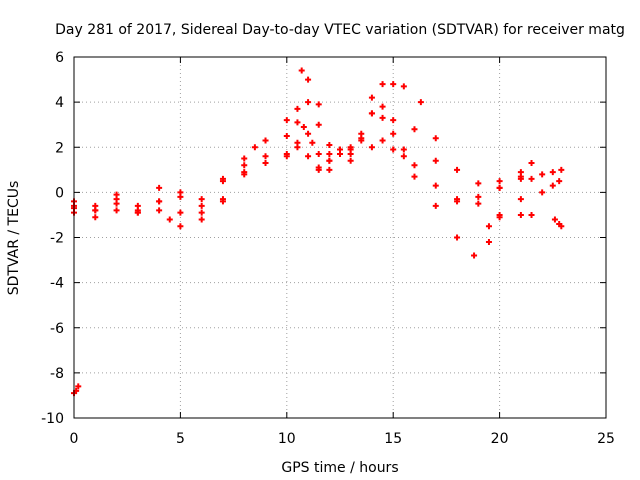 The image size is (640, 480). Describe the element at coordinates (14, 238) in the screenshot. I see `y-axis-label: SDTVAR / TECUs` at that location.